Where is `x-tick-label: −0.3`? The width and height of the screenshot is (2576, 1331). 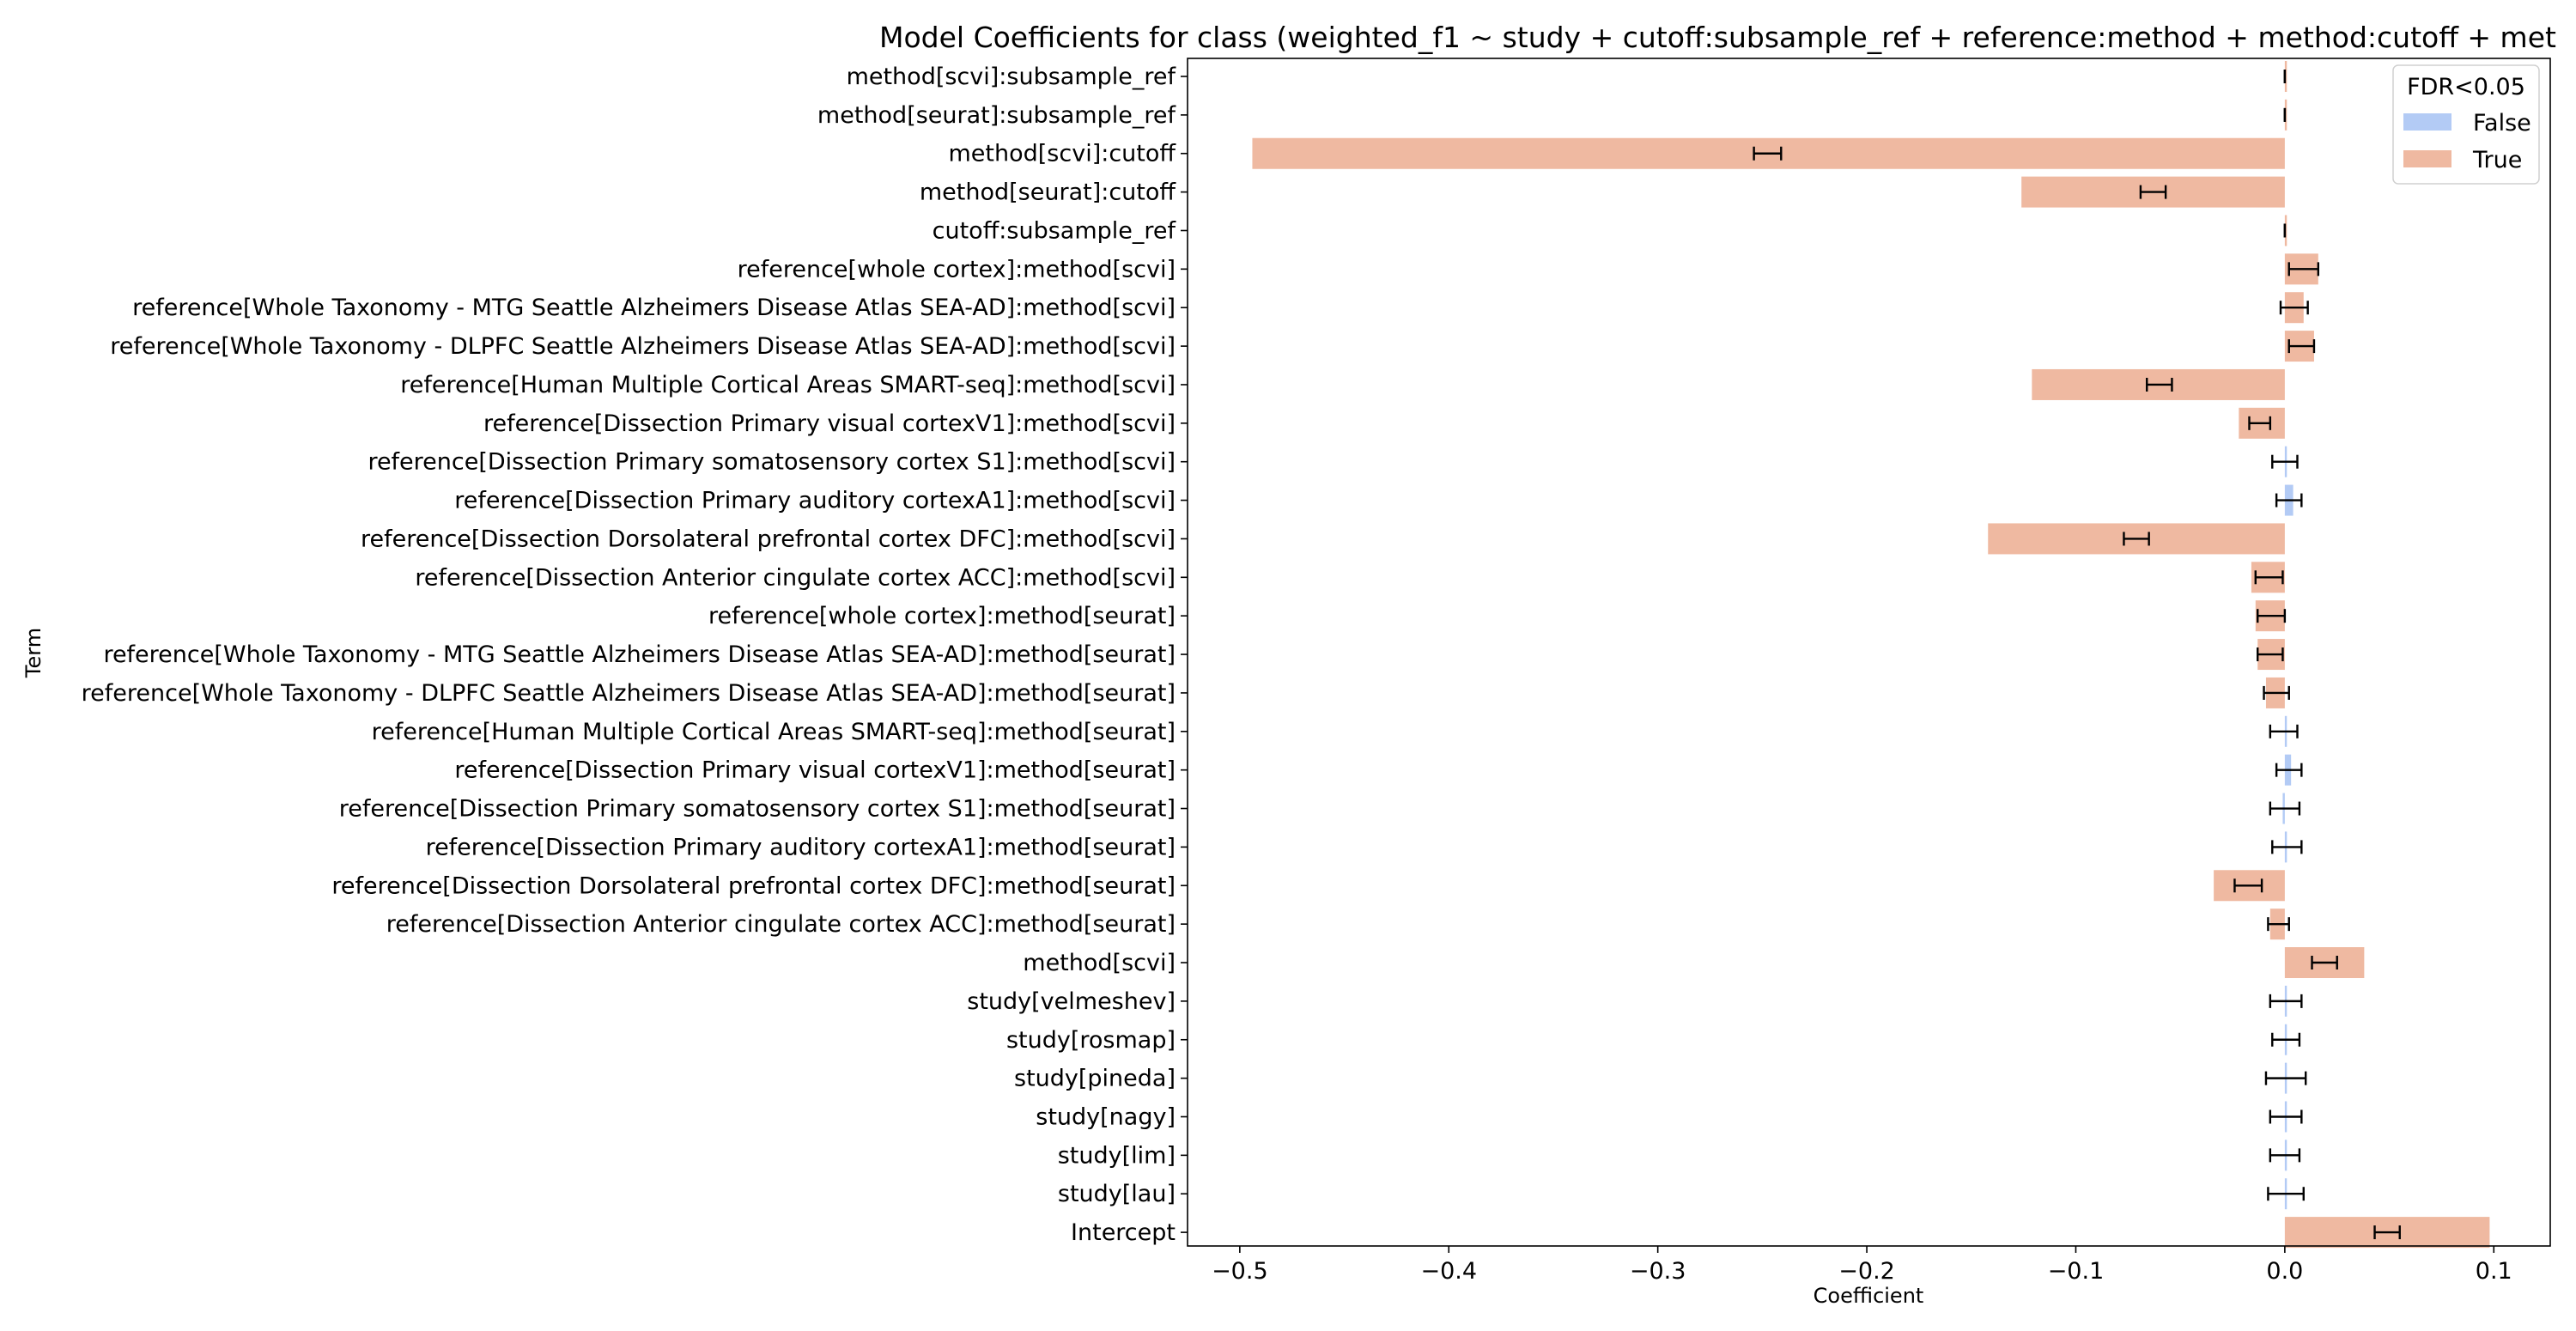
x-tick-label: −0.3 is located at coordinates (1658, 1271).